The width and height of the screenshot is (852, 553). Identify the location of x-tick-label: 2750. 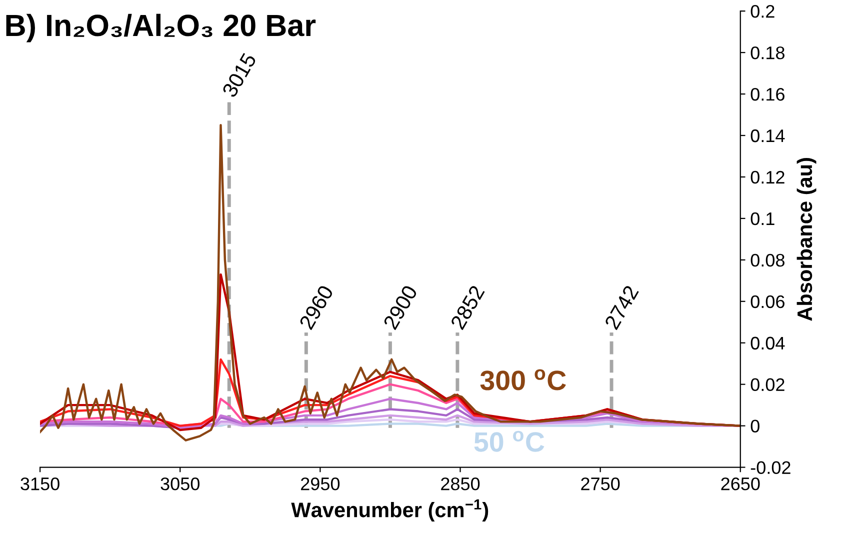
(600, 483).